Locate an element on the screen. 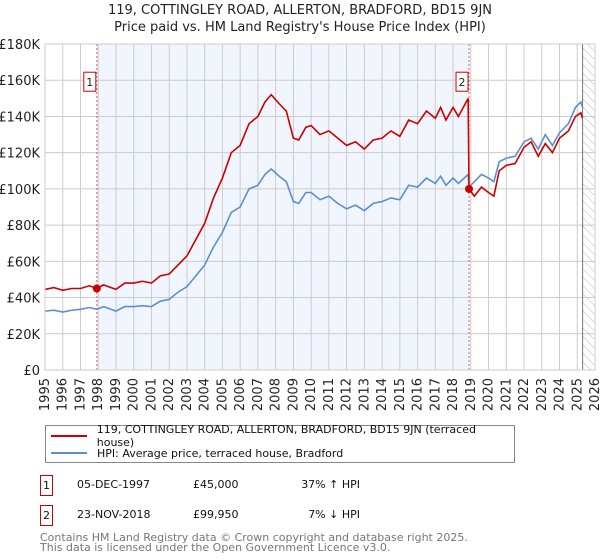 The height and width of the screenshot is (560, 600). transaction-date: 23-NOV-2018 is located at coordinates (114, 514).